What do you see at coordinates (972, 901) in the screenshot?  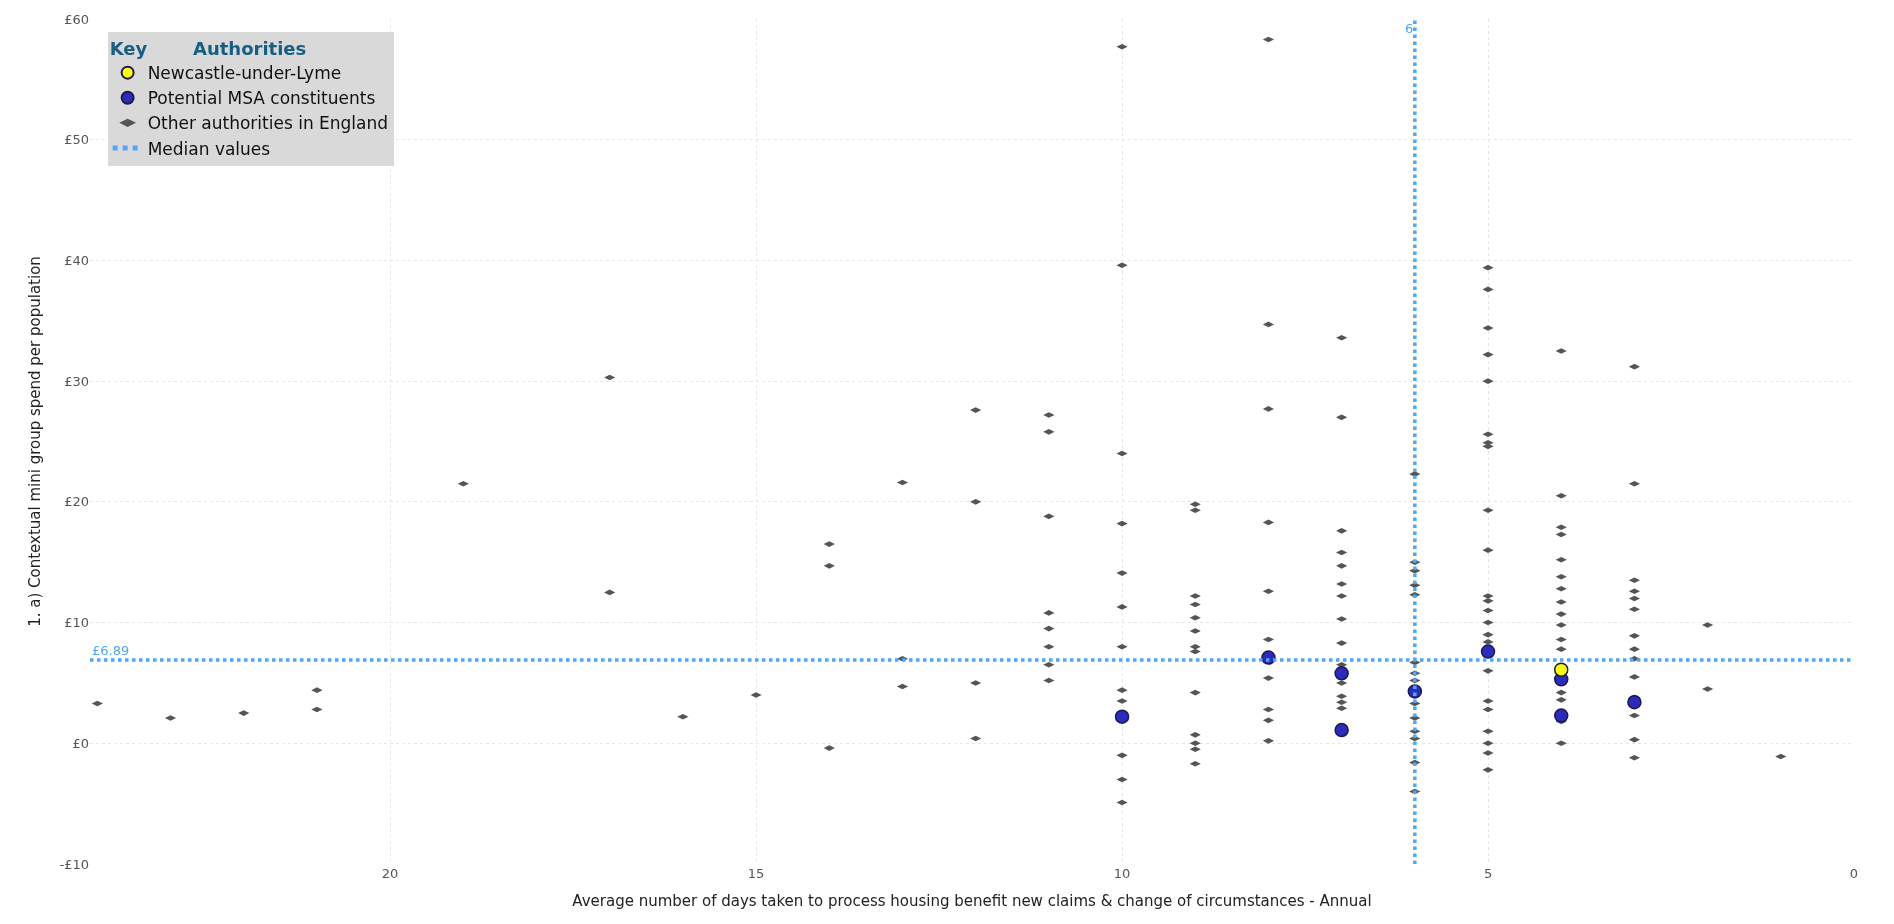 I see `x-axis-title: Average number of days taken to process housing benefit new claims & change of circumstances - Annual` at bounding box center [972, 901].